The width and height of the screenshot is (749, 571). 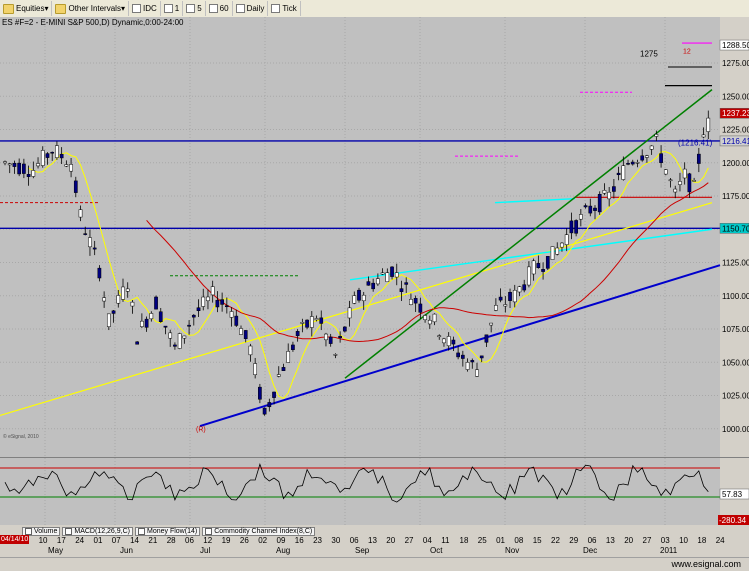 I want to click on date-axis-month: Oct, so click(x=436, y=550).